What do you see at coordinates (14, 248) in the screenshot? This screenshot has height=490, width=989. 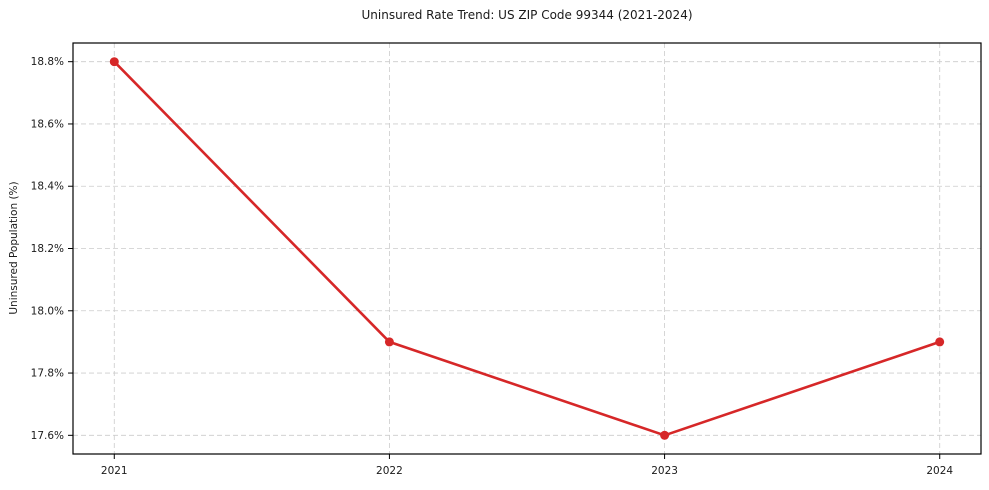 I see `y-axis-label: Uninsured Population (%)` at bounding box center [14, 248].